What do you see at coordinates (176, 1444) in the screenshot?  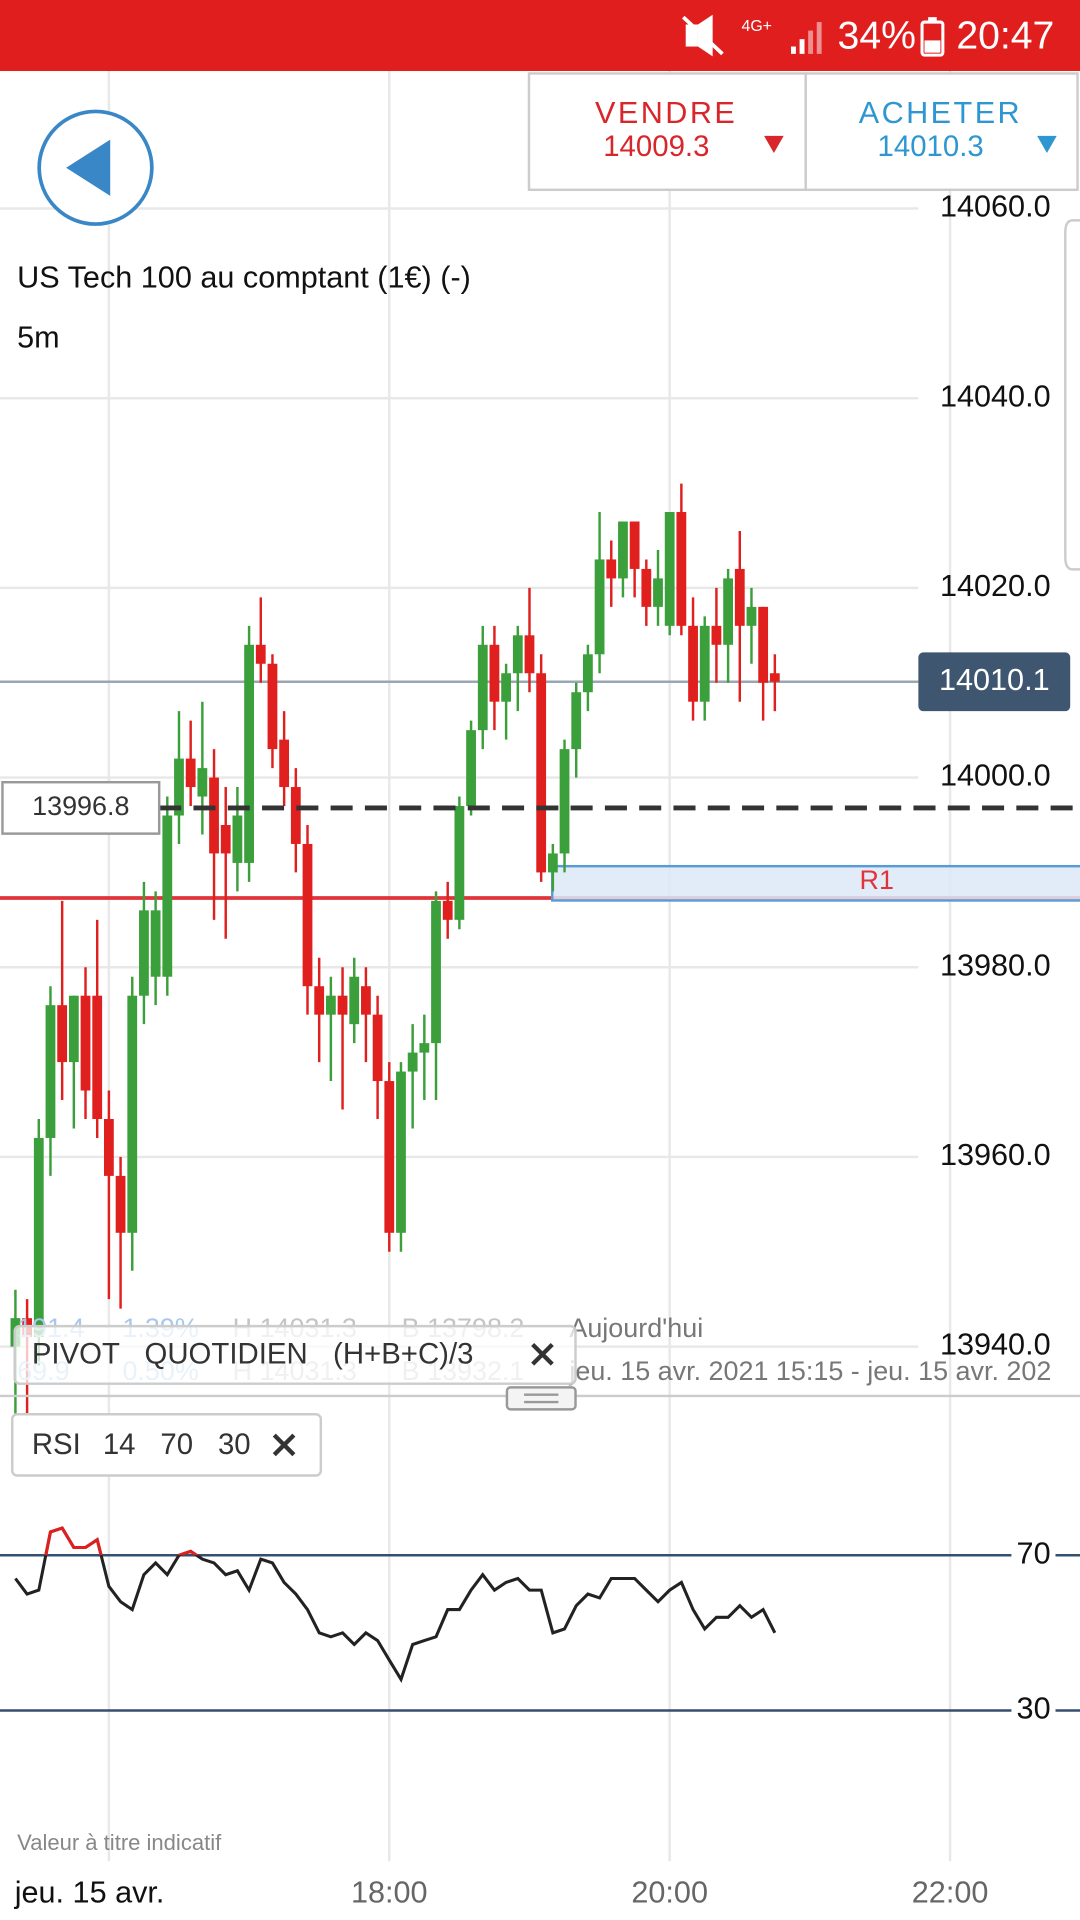 I see `chip-text: 70` at bounding box center [176, 1444].